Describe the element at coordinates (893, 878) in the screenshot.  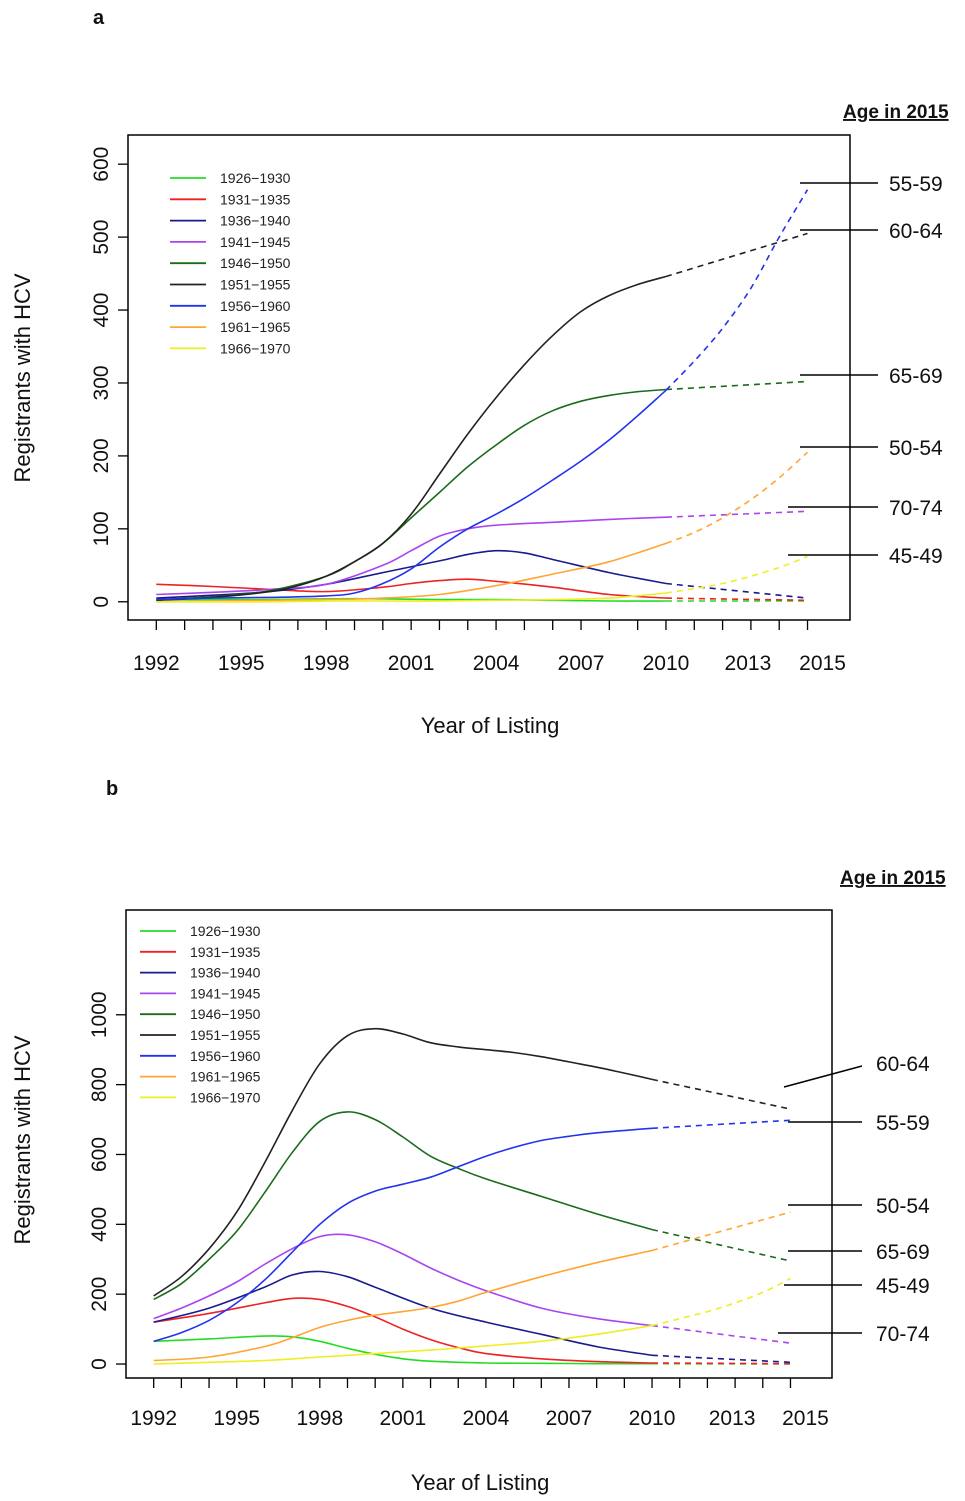
I see `panel-b-age-header: Age in 2015` at that location.